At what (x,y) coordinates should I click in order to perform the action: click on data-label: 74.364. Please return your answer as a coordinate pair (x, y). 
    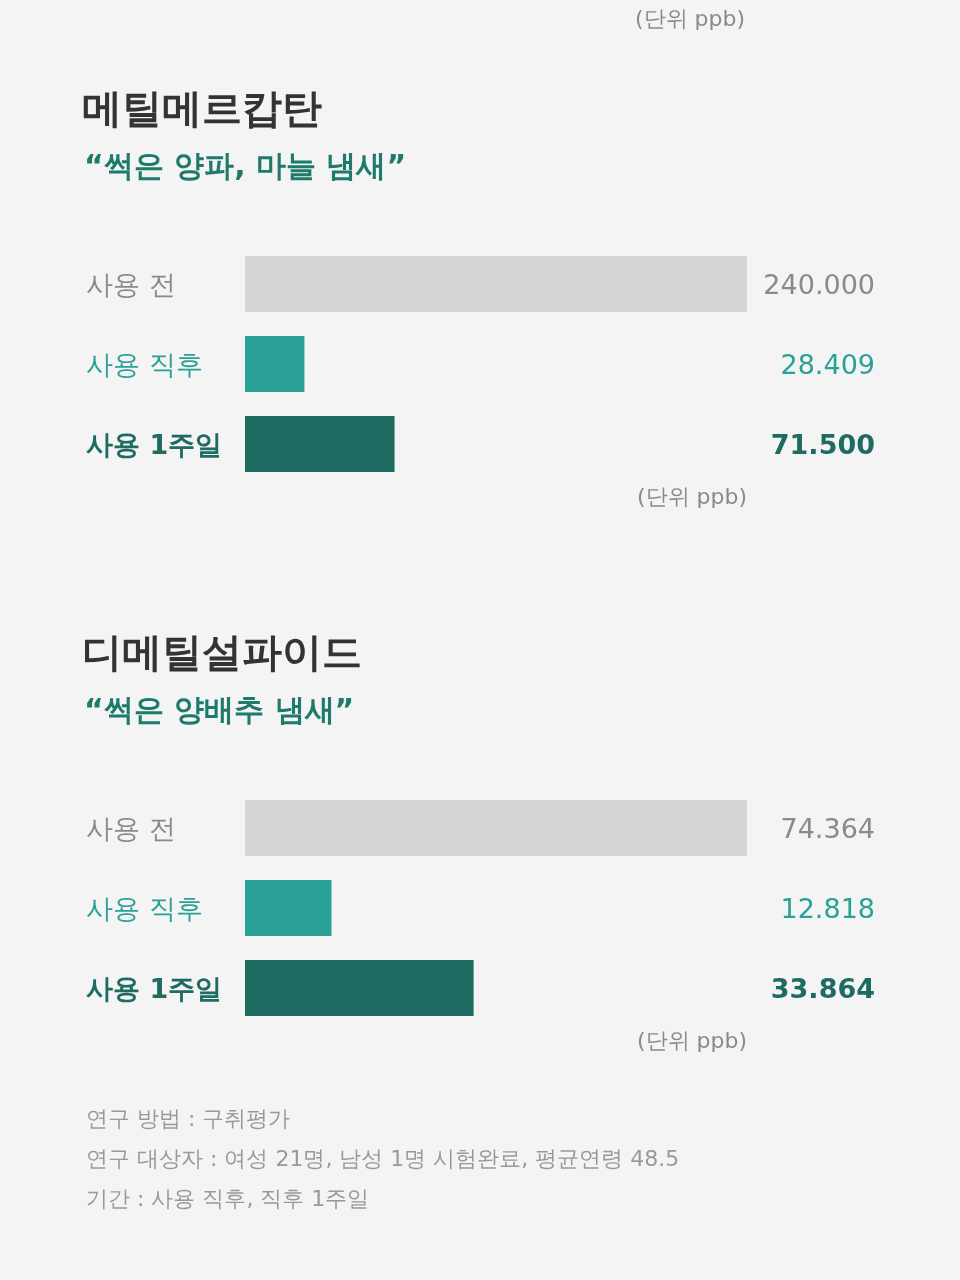
    Looking at the image, I should click on (827, 828).